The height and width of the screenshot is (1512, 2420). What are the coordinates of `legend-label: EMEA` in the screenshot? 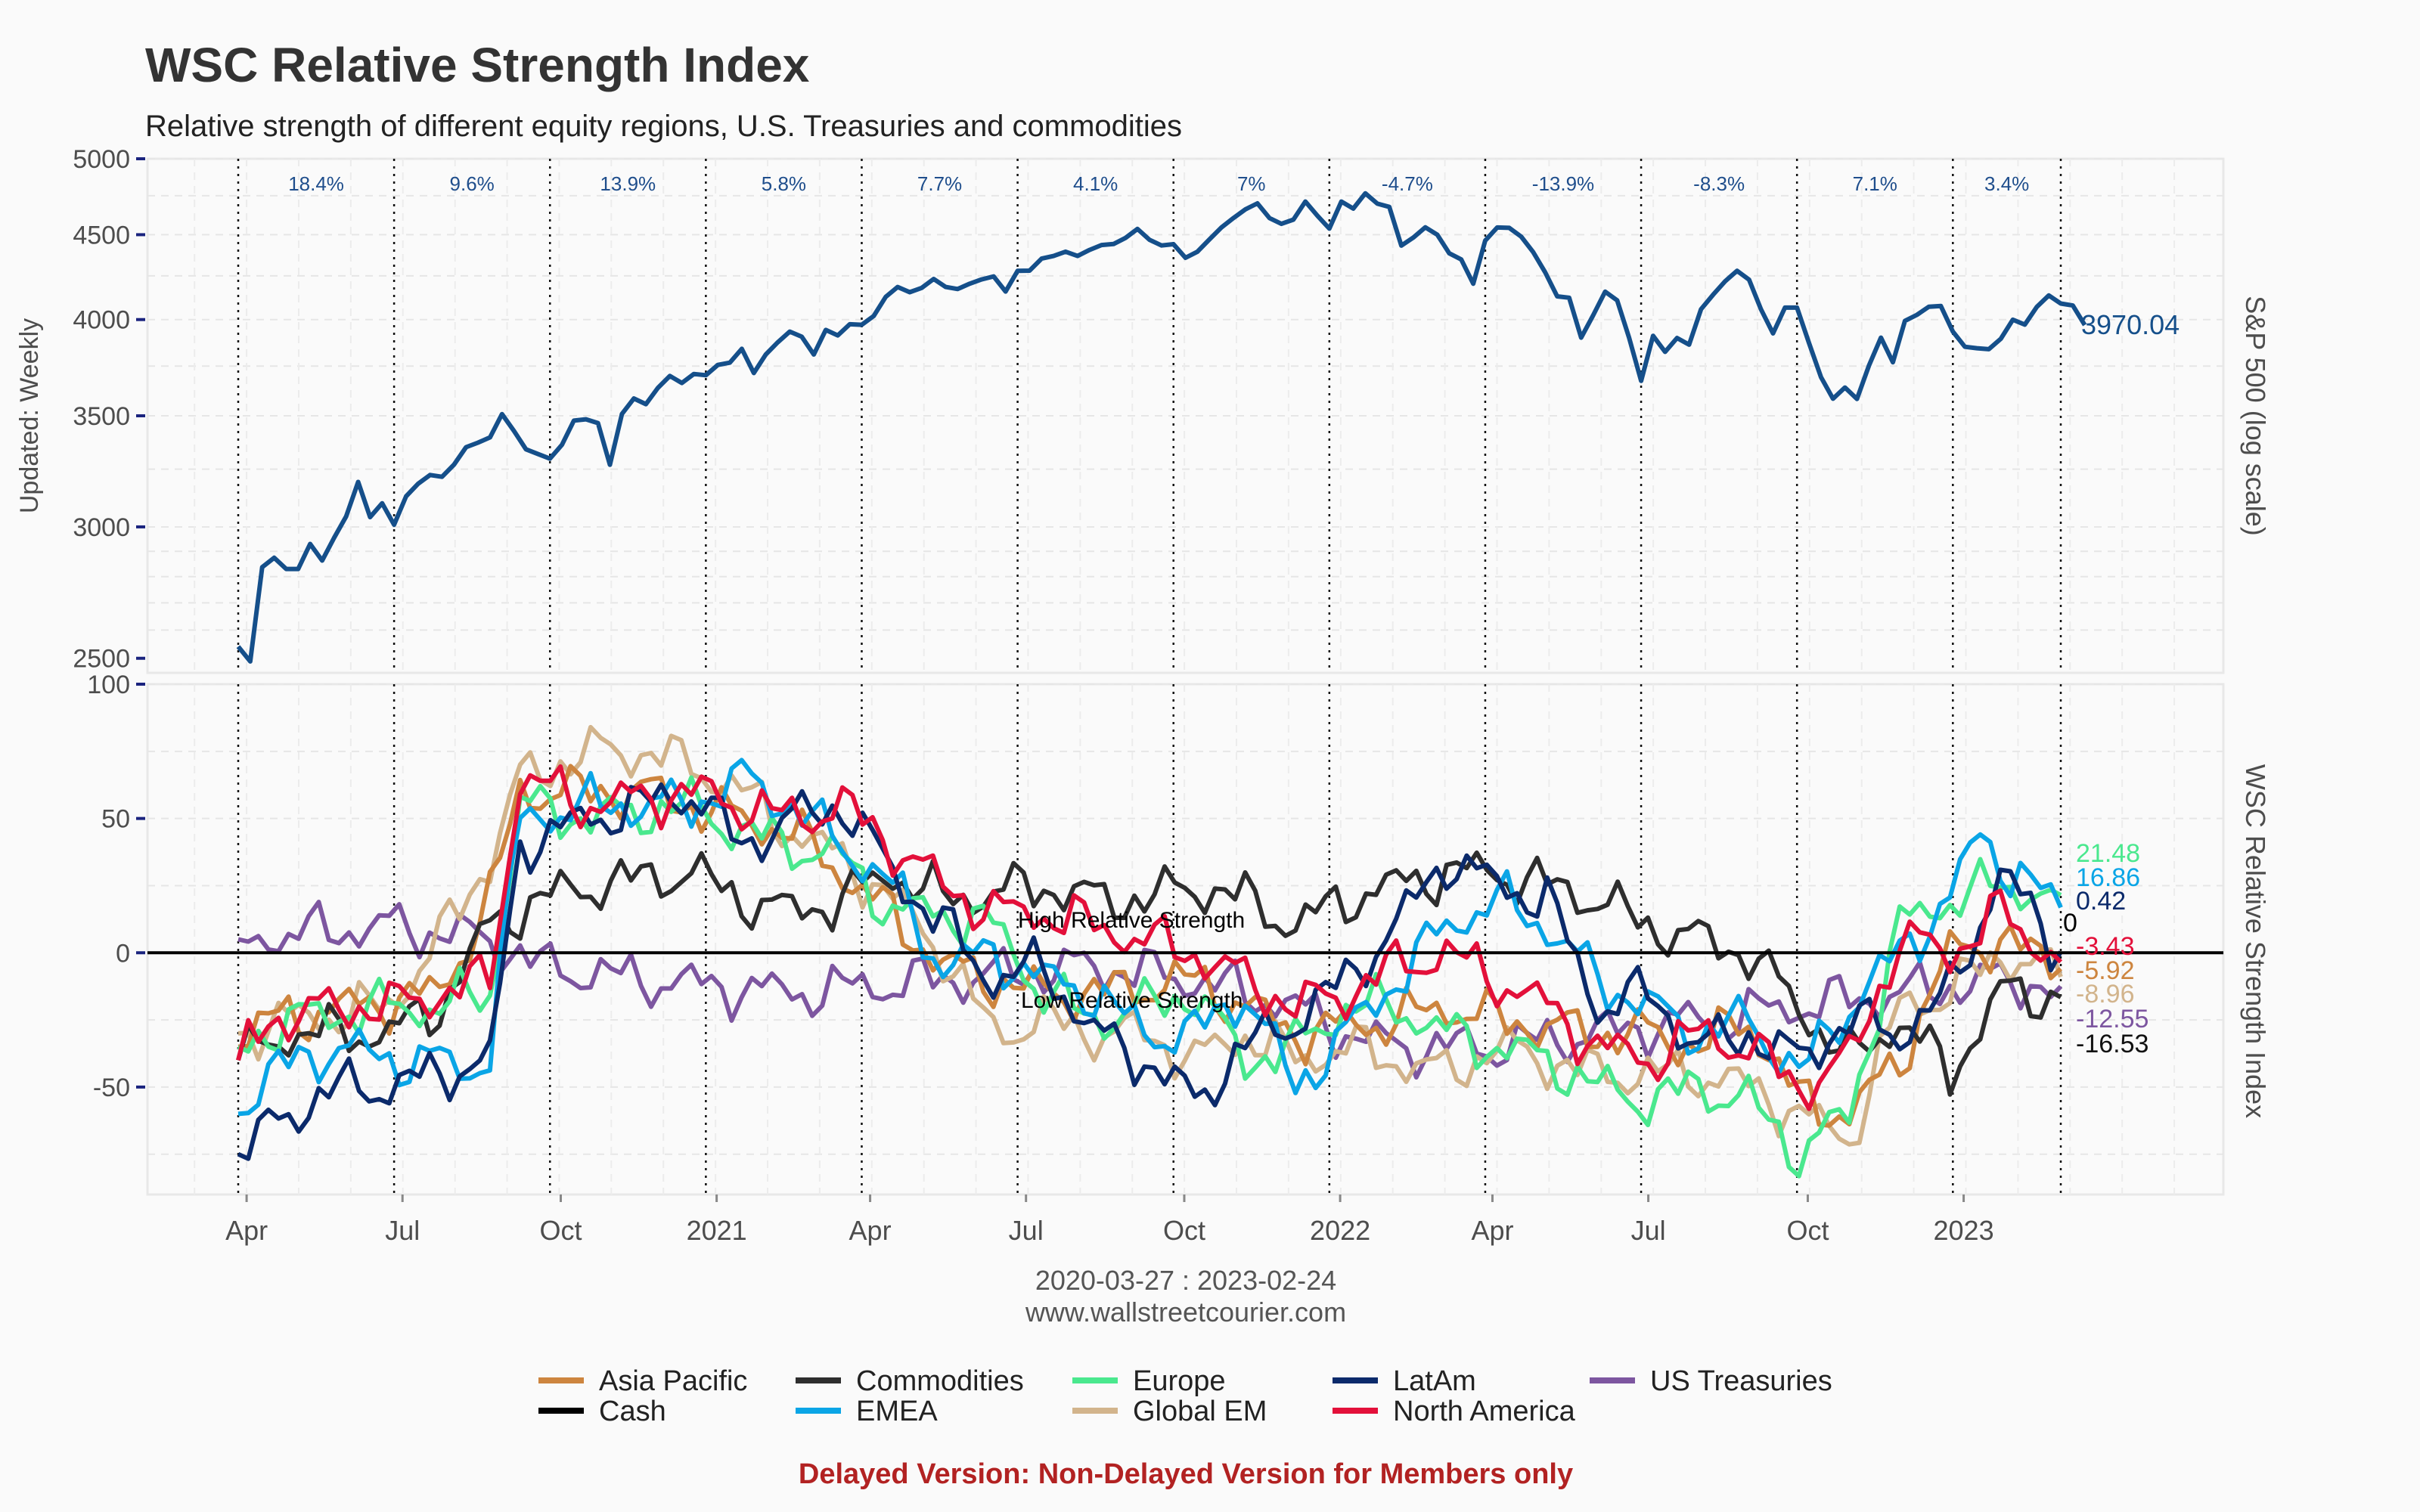 It's located at (897, 1411).